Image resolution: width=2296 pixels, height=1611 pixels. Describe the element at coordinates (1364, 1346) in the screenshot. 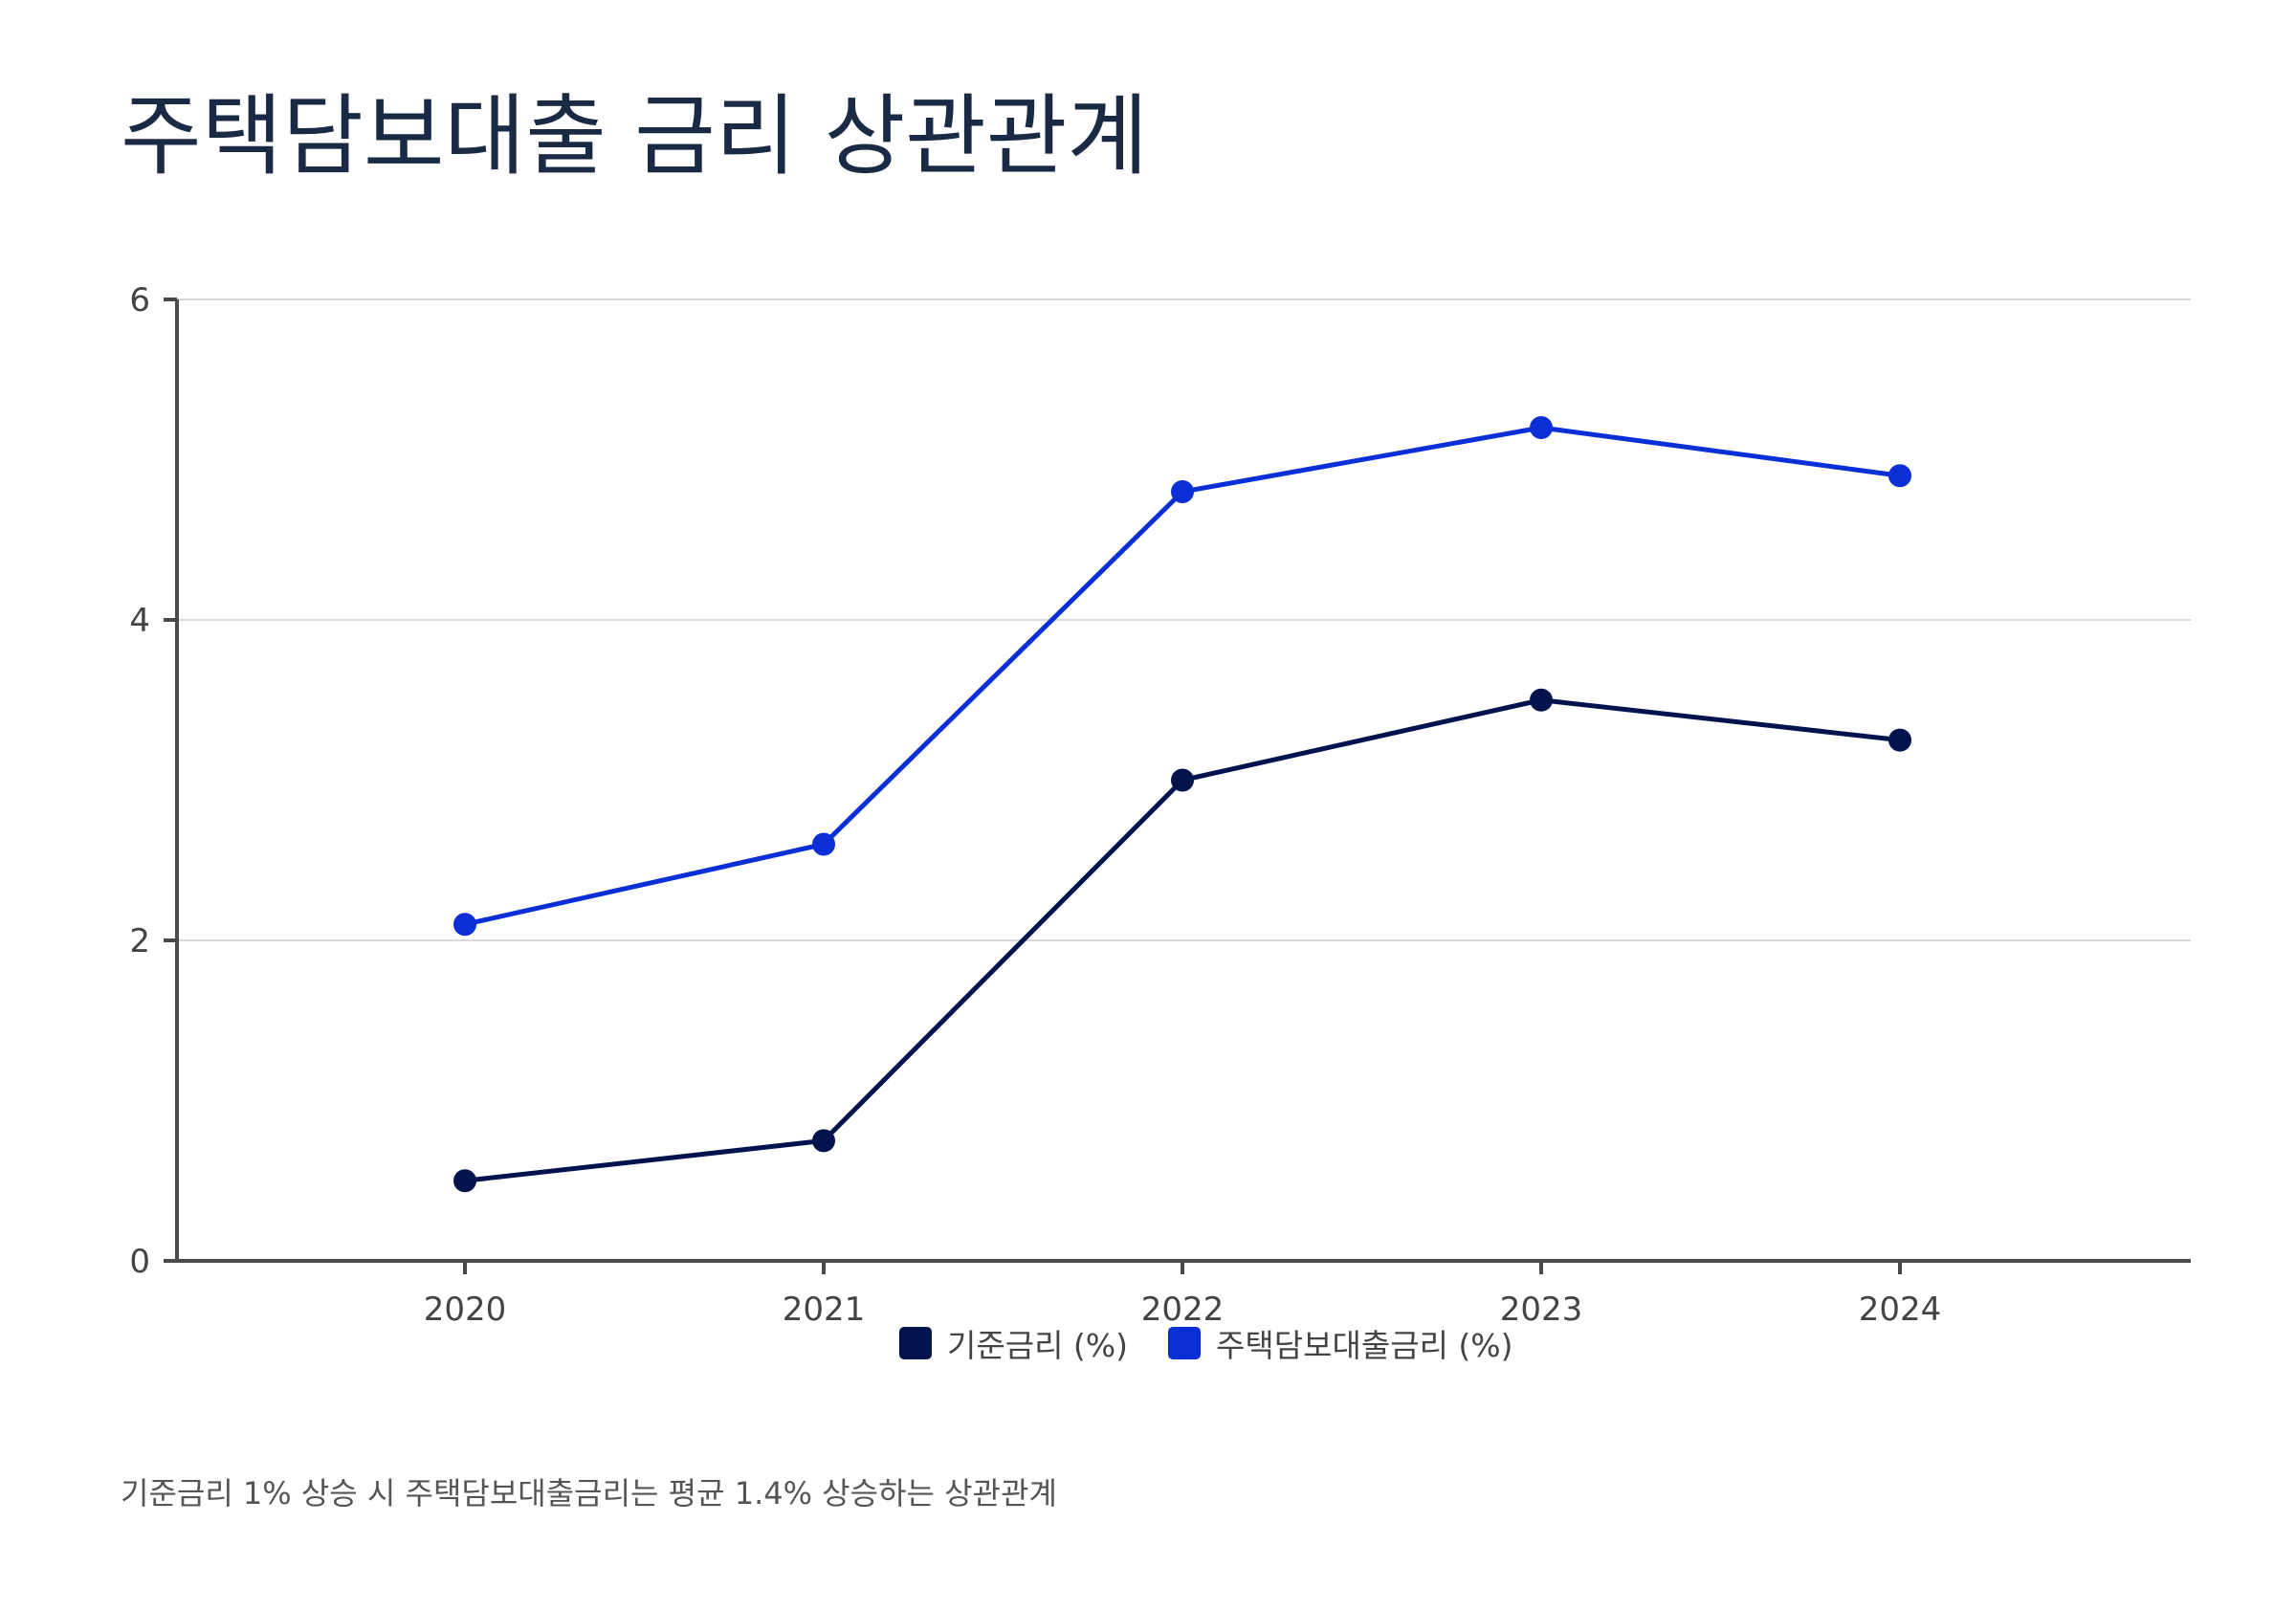

I see `legend-label-mortgage-rate: 주택담보대출금리 (%)` at that location.